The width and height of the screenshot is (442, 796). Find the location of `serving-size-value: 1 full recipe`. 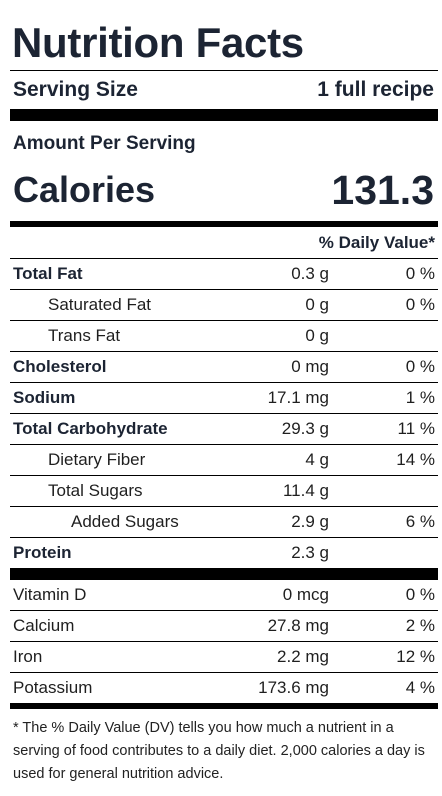

serving-size-value: 1 full recipe is located at coordinates (375, 89).